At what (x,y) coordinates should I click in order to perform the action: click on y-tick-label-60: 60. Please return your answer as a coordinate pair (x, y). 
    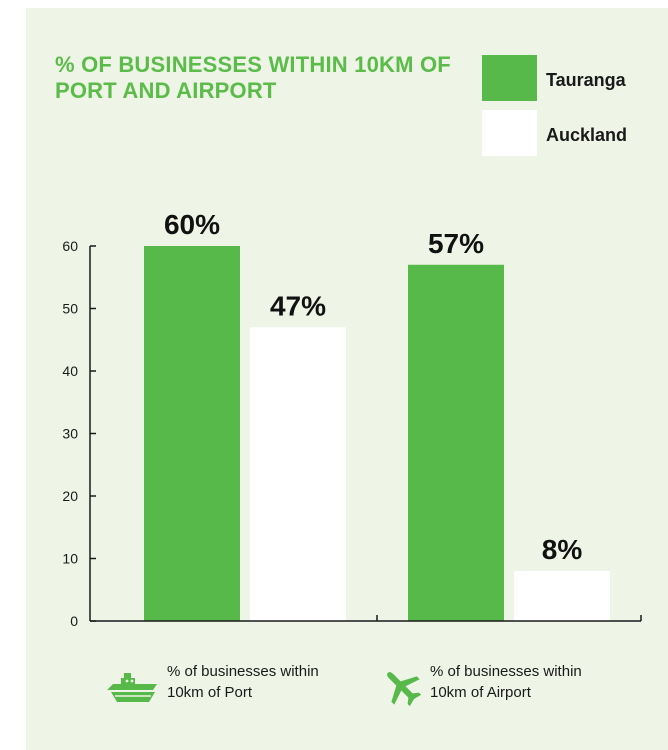
    Looking at the image, I should click on (70, 246).